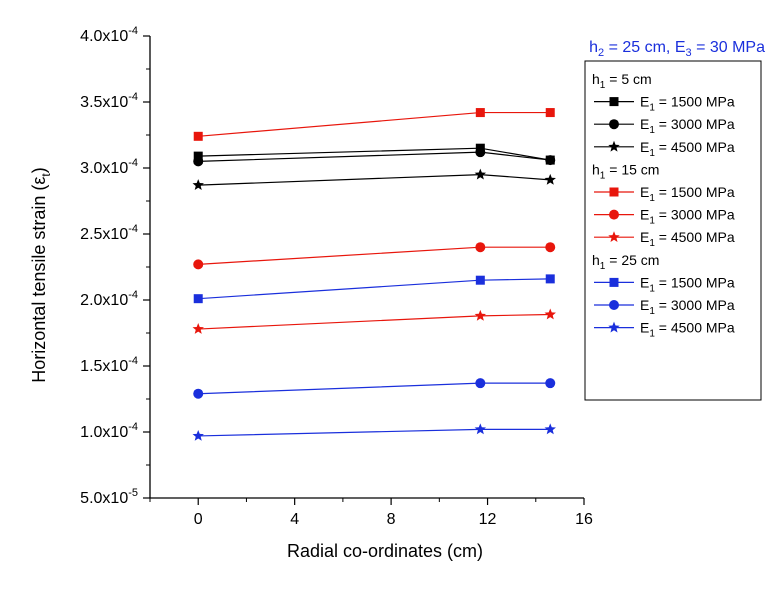 The height and width of the screenshot is (590, 784). I want to click on y-tick-label: 5.0x10⁻⁵, so click(109, 497).